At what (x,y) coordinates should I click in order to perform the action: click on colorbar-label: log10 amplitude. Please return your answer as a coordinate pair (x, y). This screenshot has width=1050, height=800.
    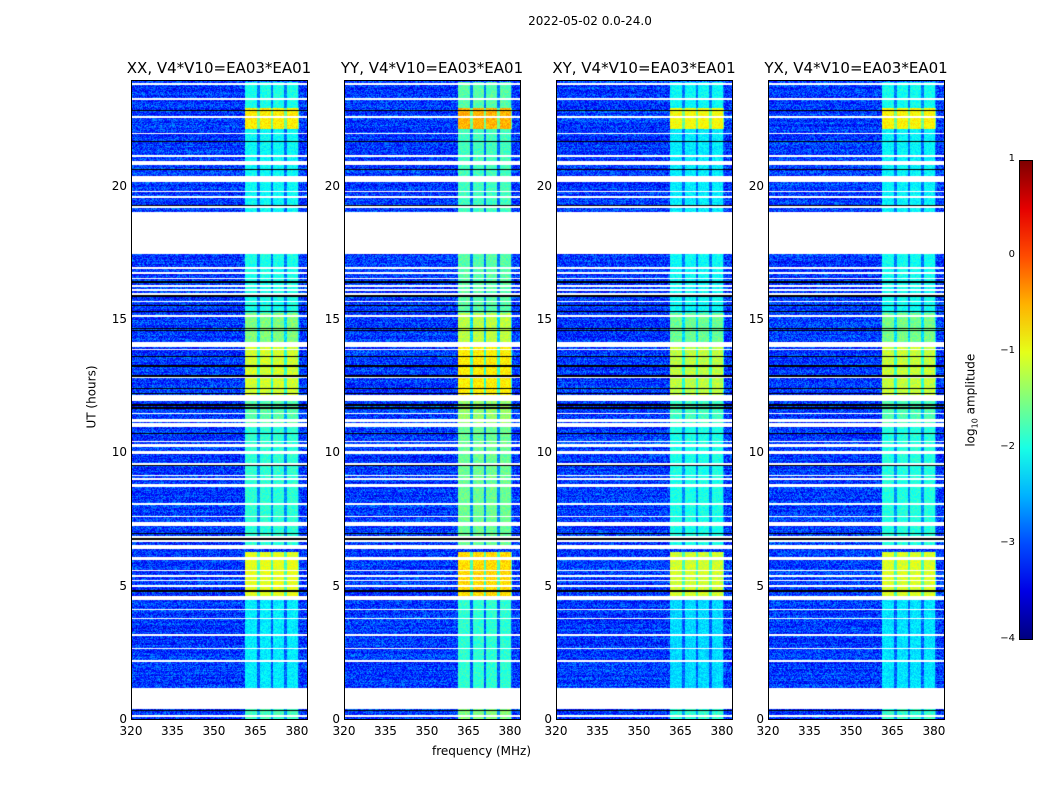
    Looking at the image, I should click on (971, 400).